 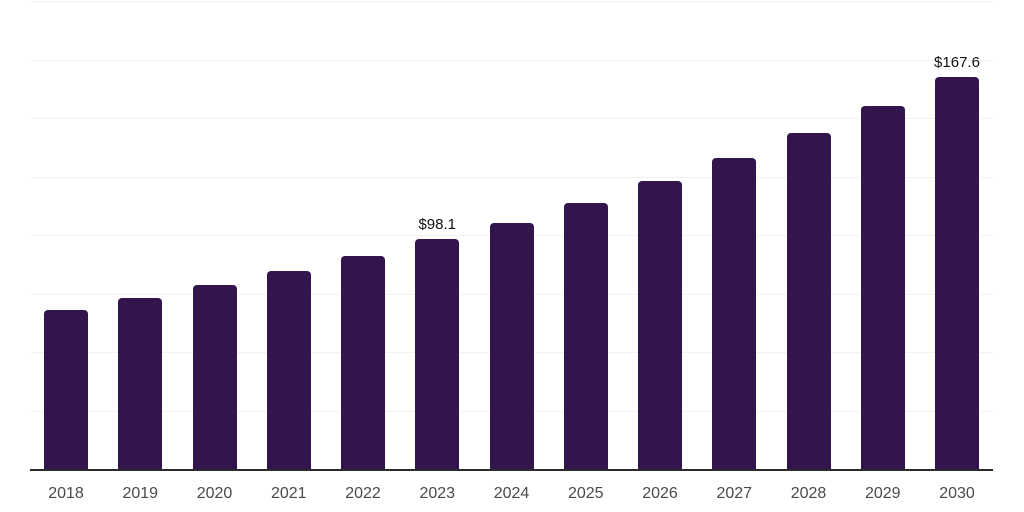 I want to click on x-tick-2024: 2024, so click(x=511, y=493).